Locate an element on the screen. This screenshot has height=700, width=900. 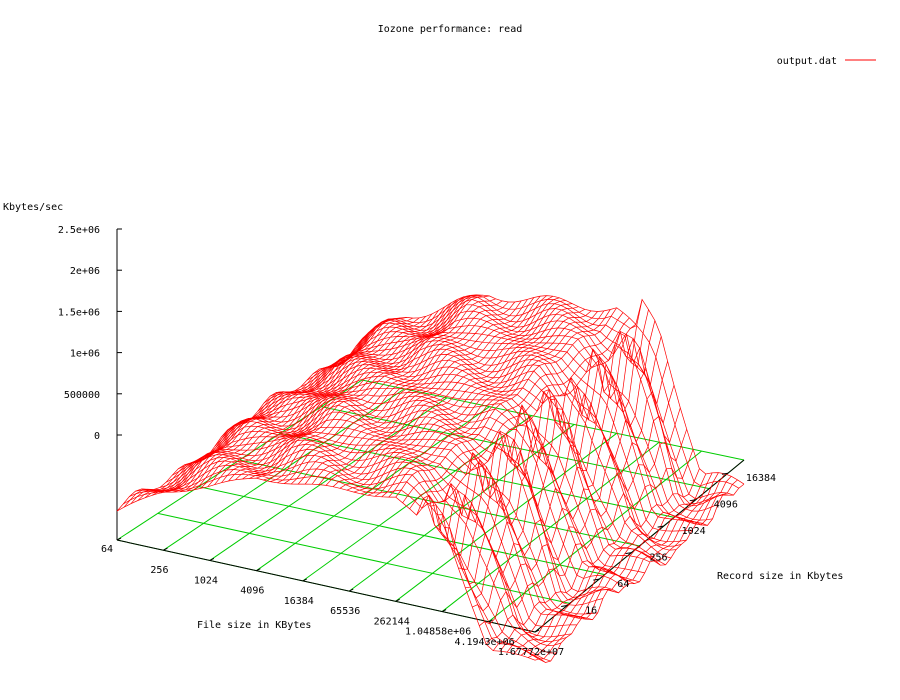
legend: output.dat is located at coordinates (826, 61).